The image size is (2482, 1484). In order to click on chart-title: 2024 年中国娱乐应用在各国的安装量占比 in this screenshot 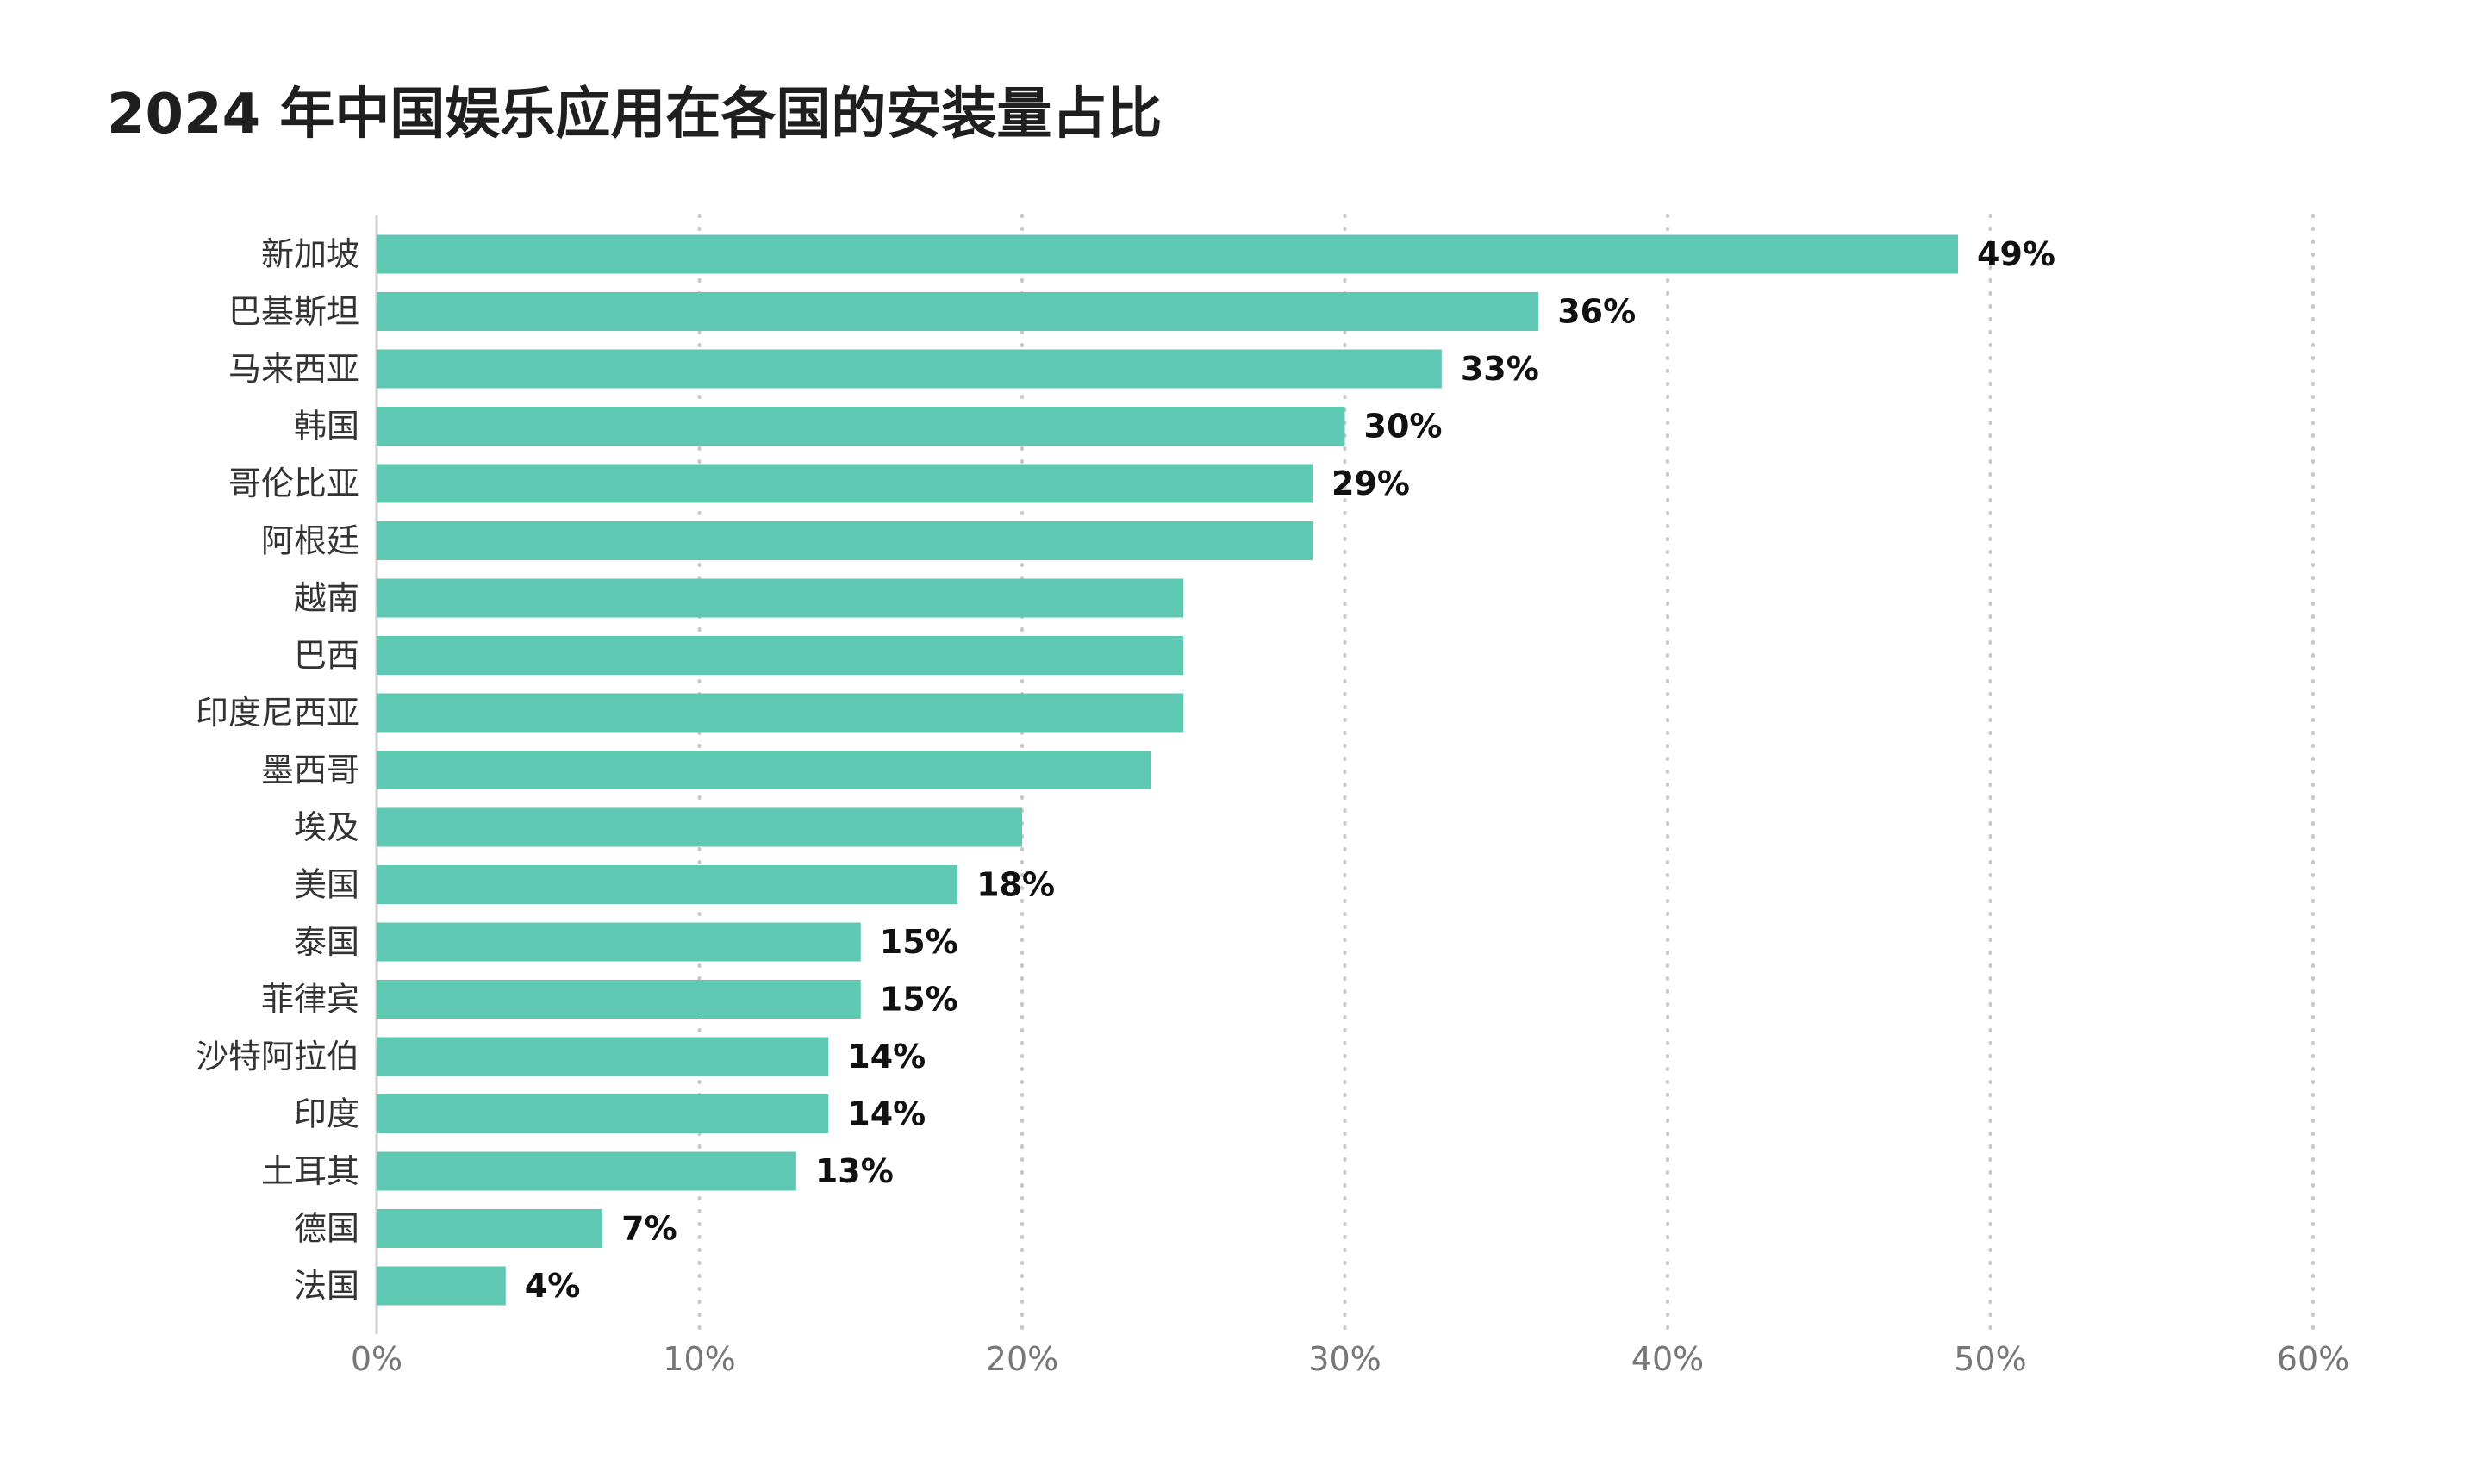, I will do `click(635, 115)`.